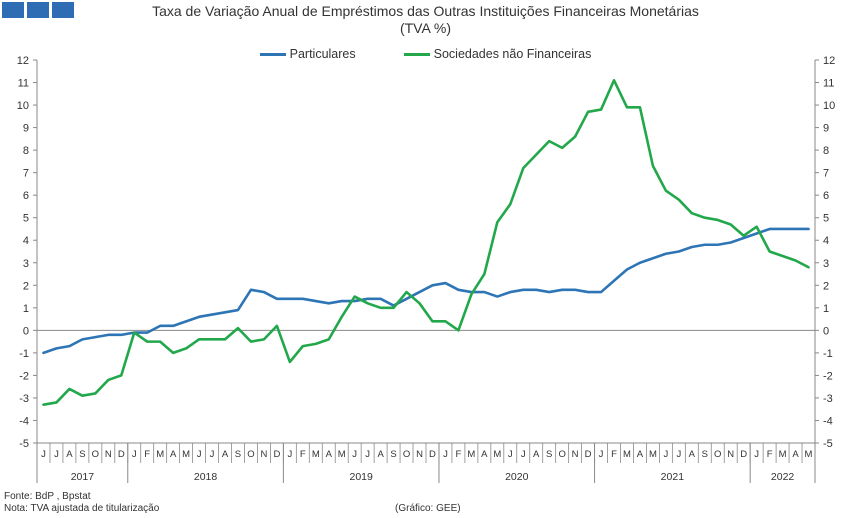 This screenshot has width=851, height=518. I want to click on y-tick-label-left: 10, so click(23, 106).